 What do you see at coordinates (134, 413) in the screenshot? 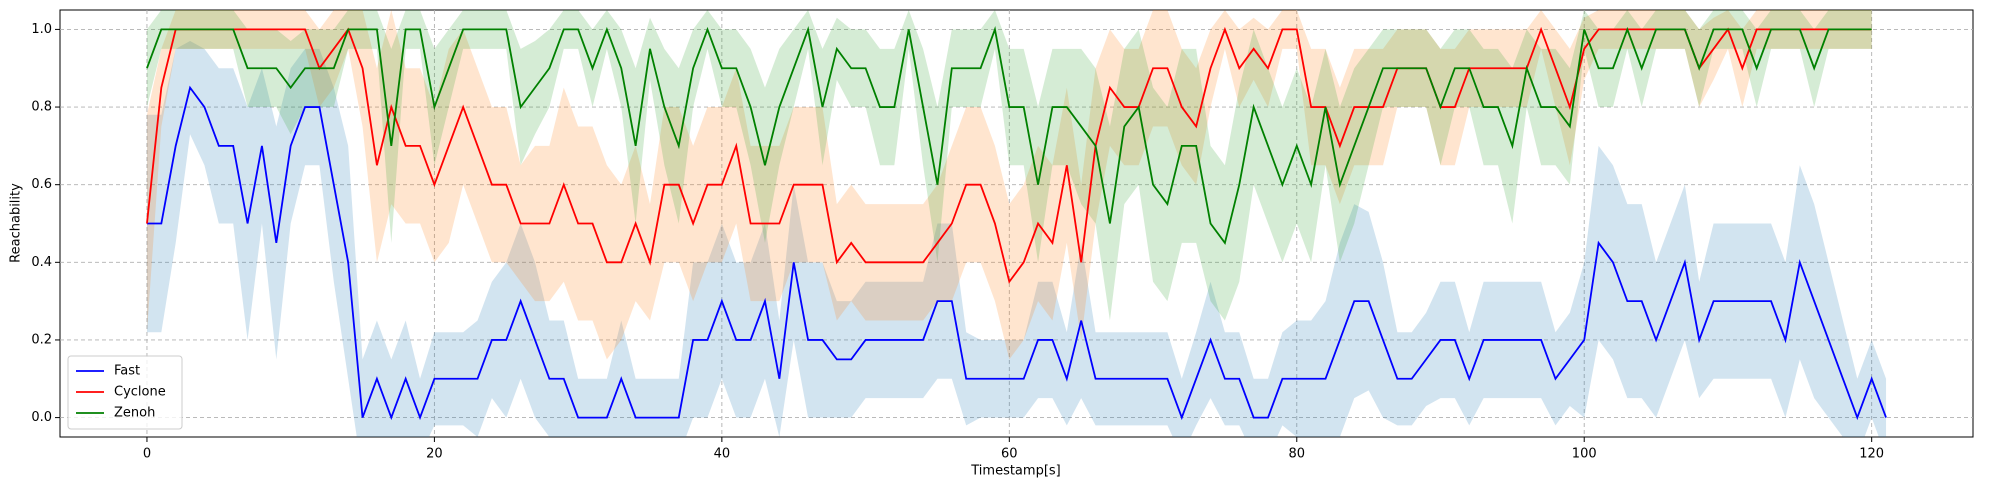
I see `legend-label: Zenoh` at bounding box center [134, 413].